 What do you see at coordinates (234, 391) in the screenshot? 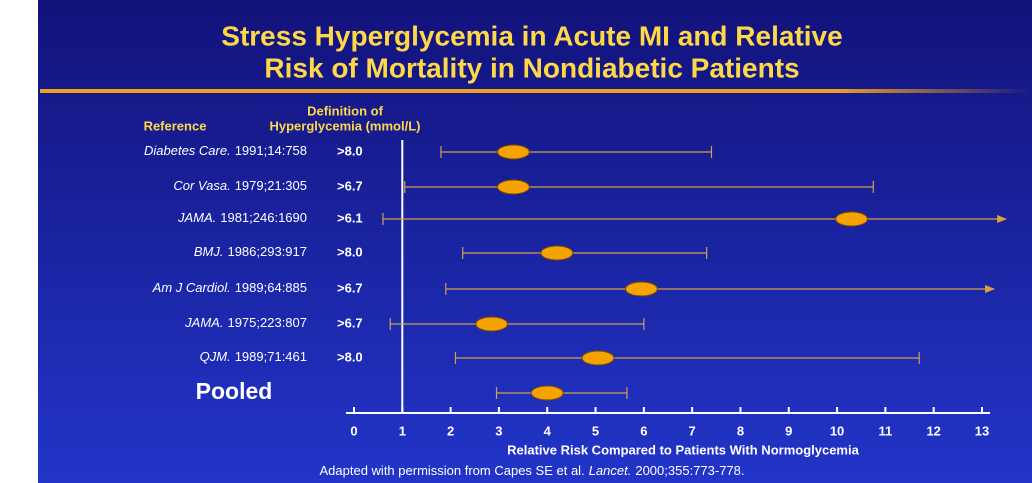
I see `pooled-label: Pooled` at bounding box center [234, 391].